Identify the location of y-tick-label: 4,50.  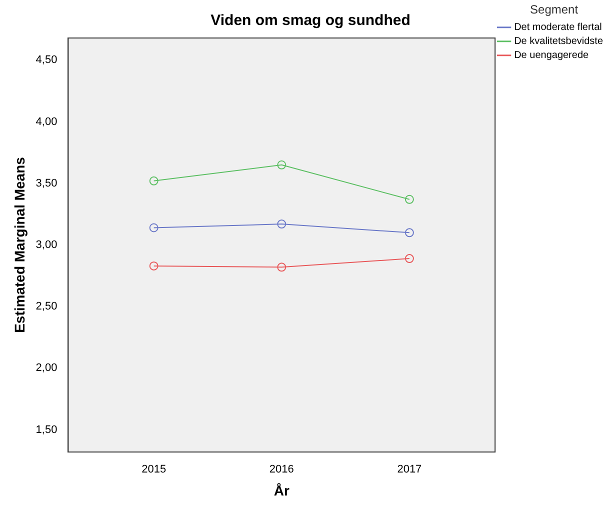
(47, 60).